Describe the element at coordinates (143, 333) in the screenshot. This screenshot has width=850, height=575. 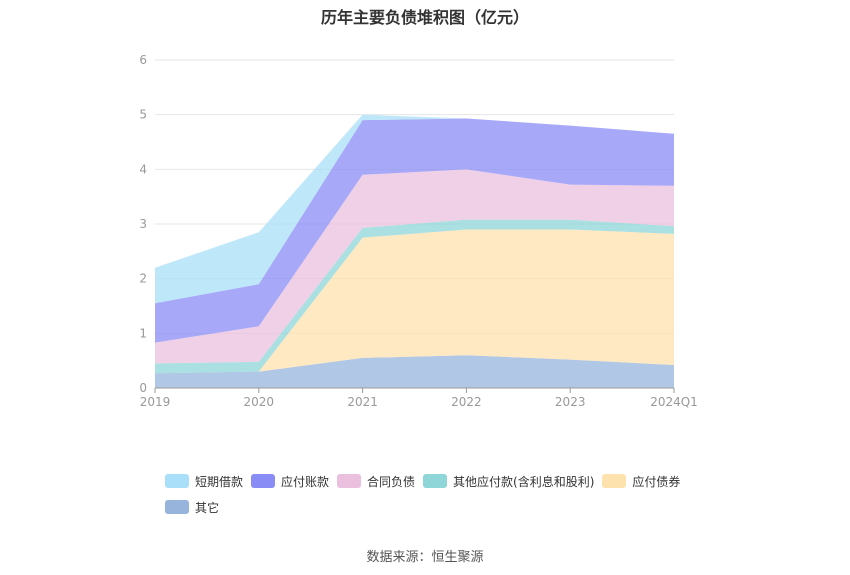
I see `y-tick-label: 1` at that location.